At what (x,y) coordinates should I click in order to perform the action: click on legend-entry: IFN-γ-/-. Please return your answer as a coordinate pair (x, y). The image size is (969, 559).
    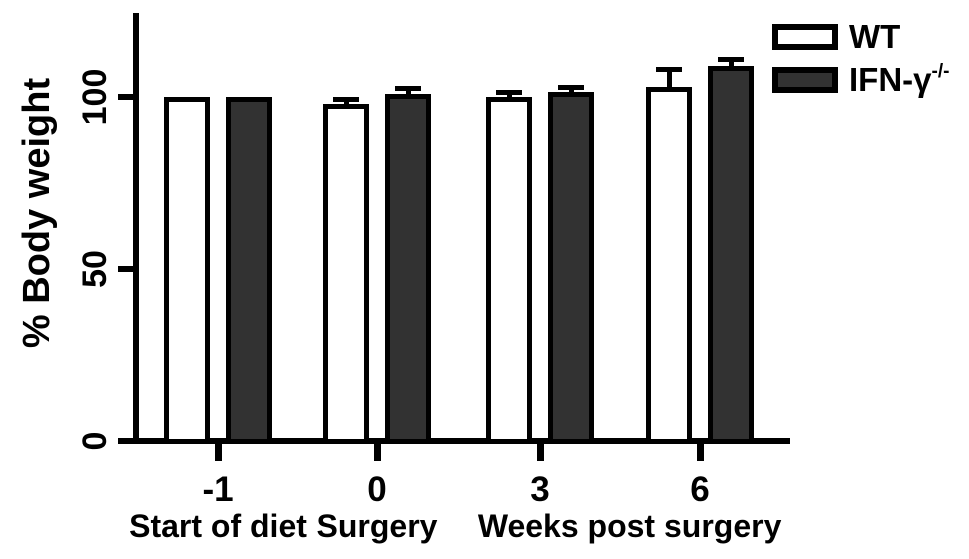
    Looking at the image, I should click on (861, 79).